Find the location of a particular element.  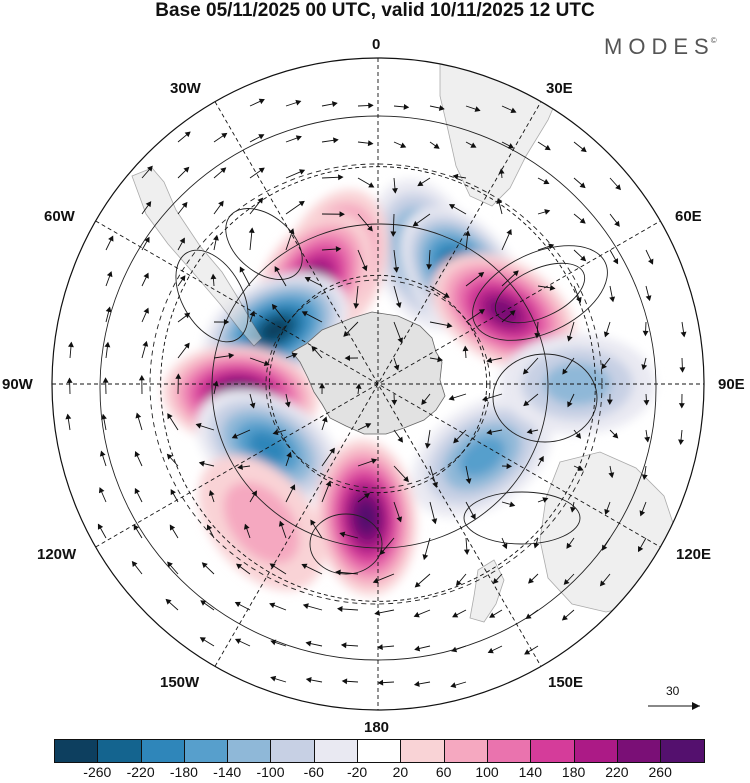

colorbar-tick-label: 180 is located at coordinates (573, 772).